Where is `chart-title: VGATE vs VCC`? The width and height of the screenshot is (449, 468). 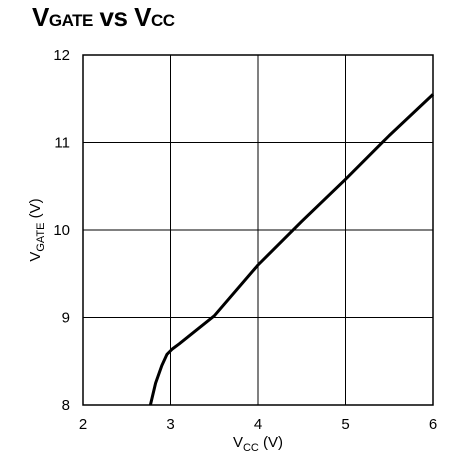 chart-title: VGATE vs VCC is located at coordinates (103, 17).